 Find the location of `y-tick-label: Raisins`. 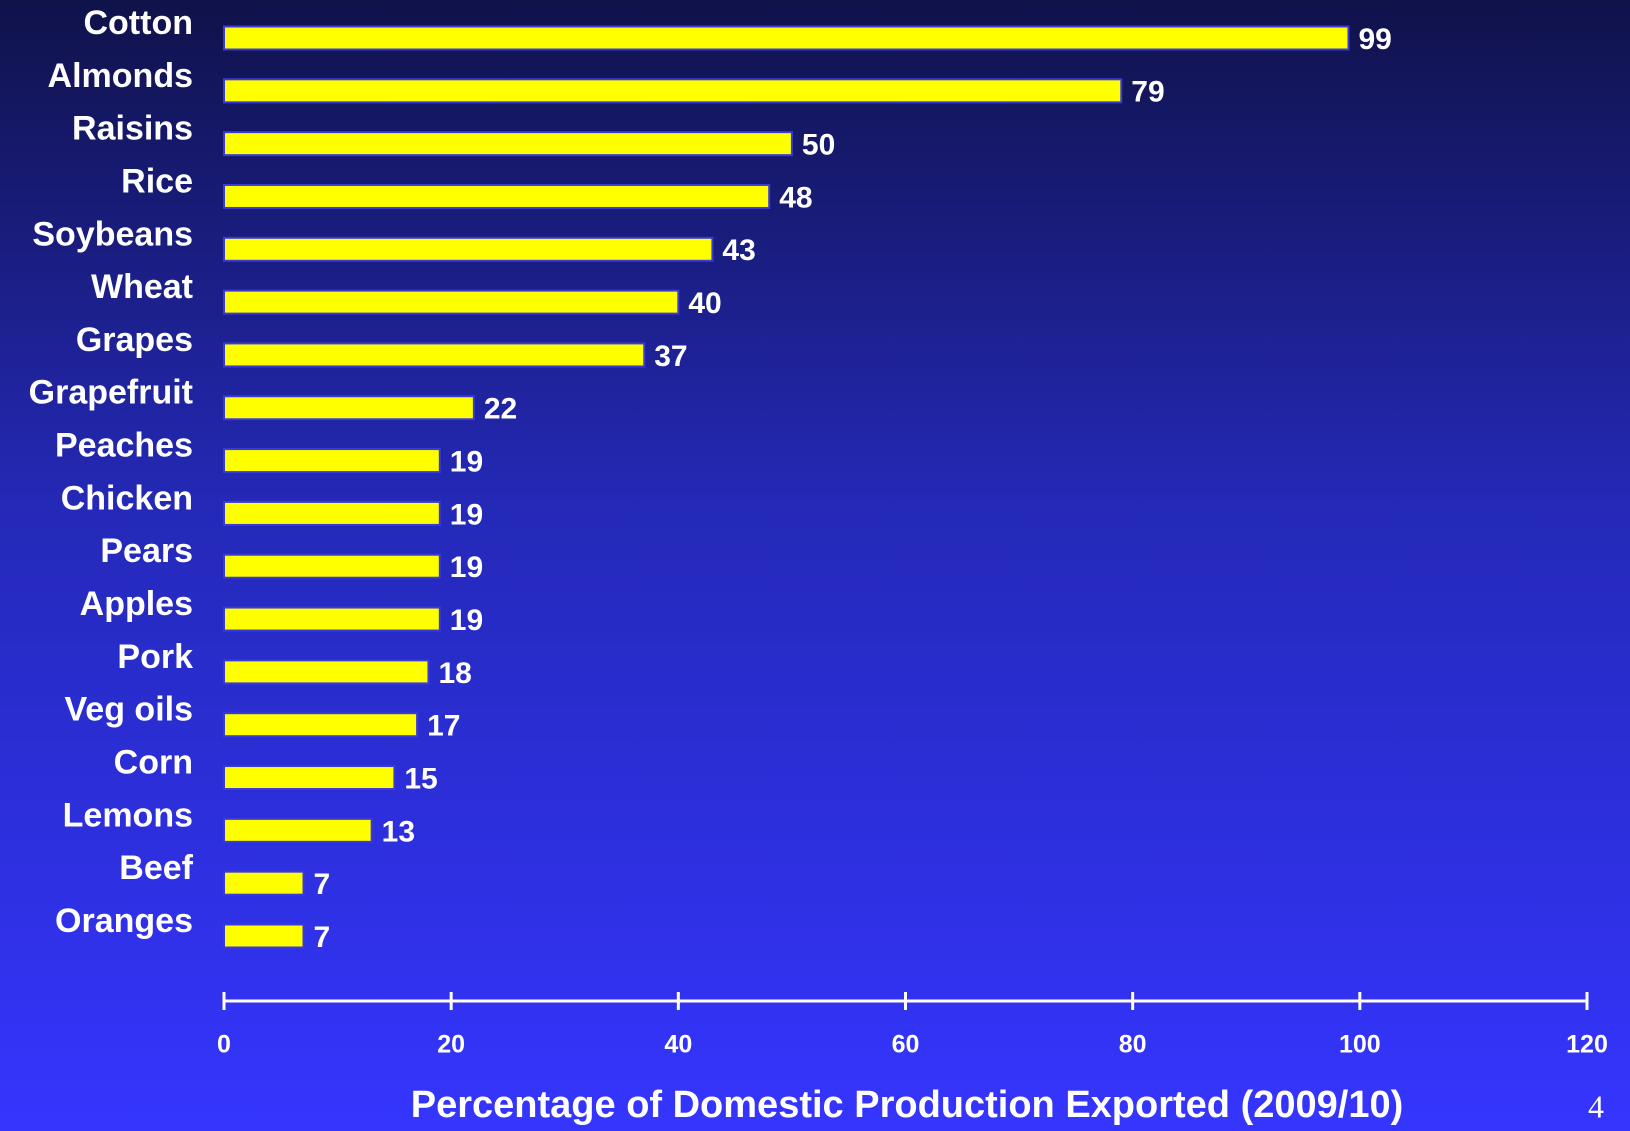

y-tick-label: Raisins is located at coordinates (132, 129).